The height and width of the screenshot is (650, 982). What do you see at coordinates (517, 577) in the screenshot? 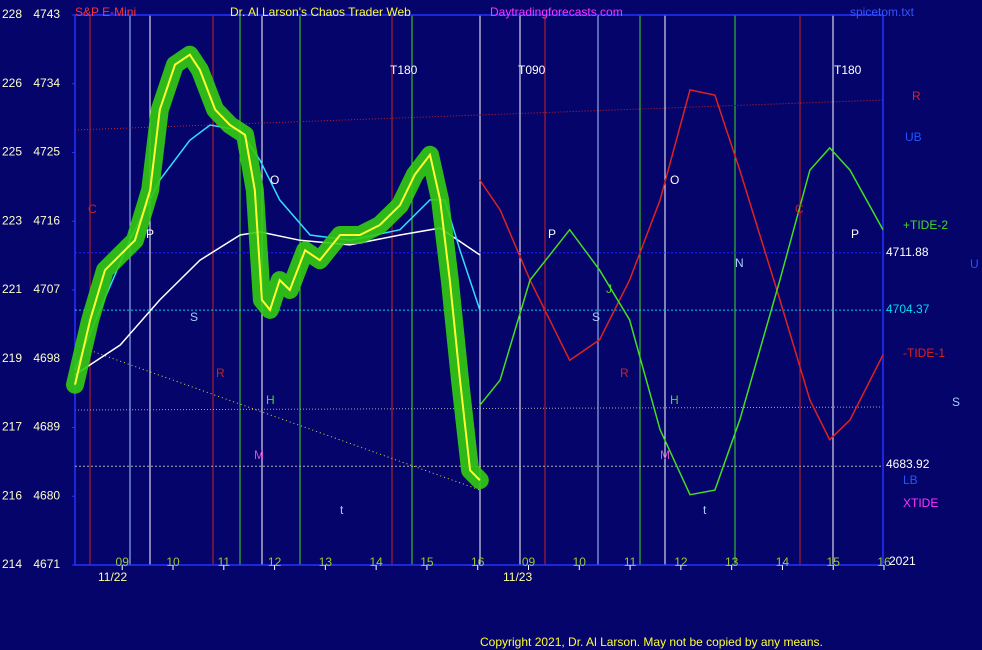
I see `date-label: 11/23` at bounding box center [517, 577].